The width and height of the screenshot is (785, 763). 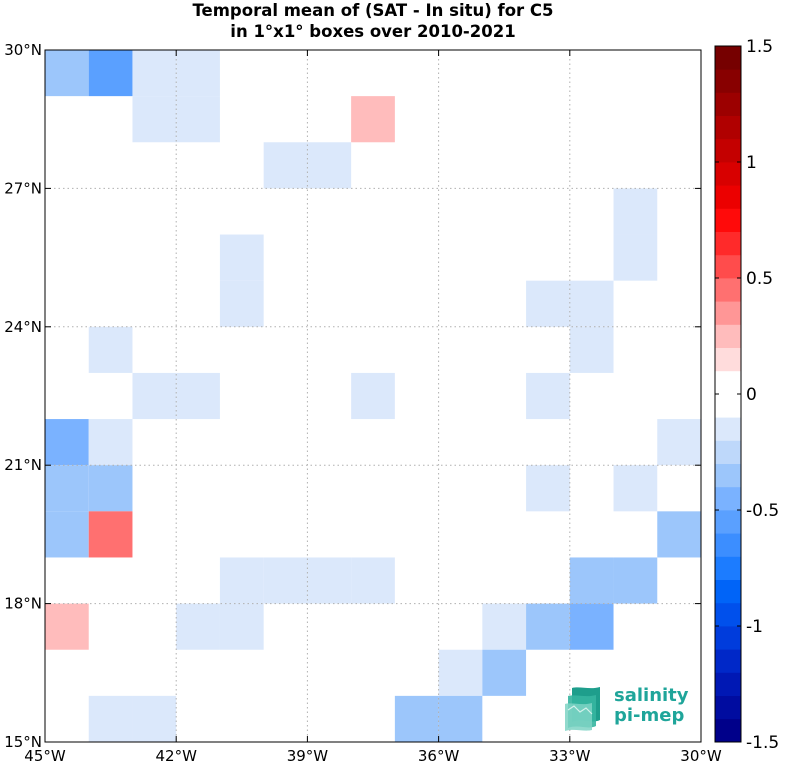 What do you see at coordinates (751, 163) in the screenshot?
I see `colorbar-tick-label: 1` at bounding box center [751, 163].